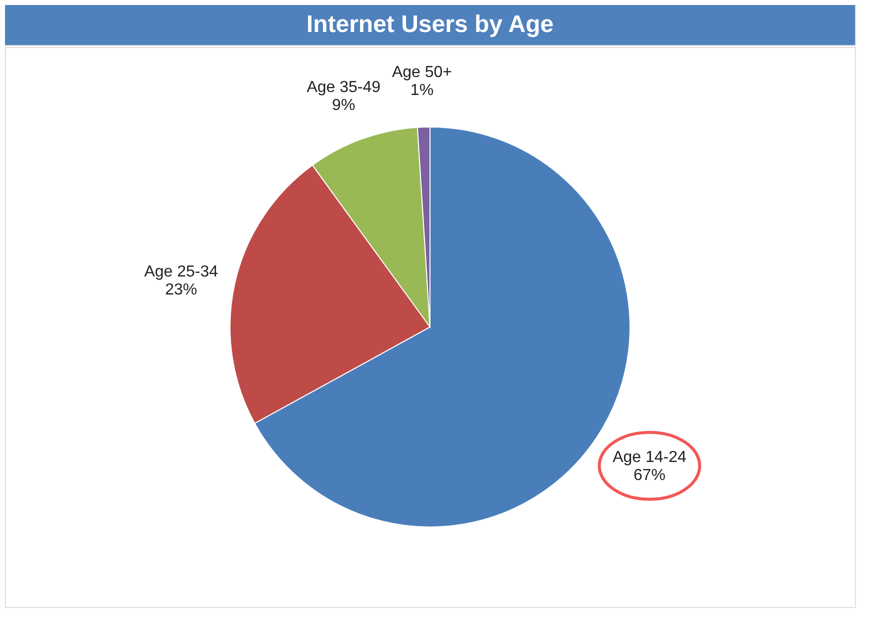  I want to click on data-label: 1%, so click(422, 91).